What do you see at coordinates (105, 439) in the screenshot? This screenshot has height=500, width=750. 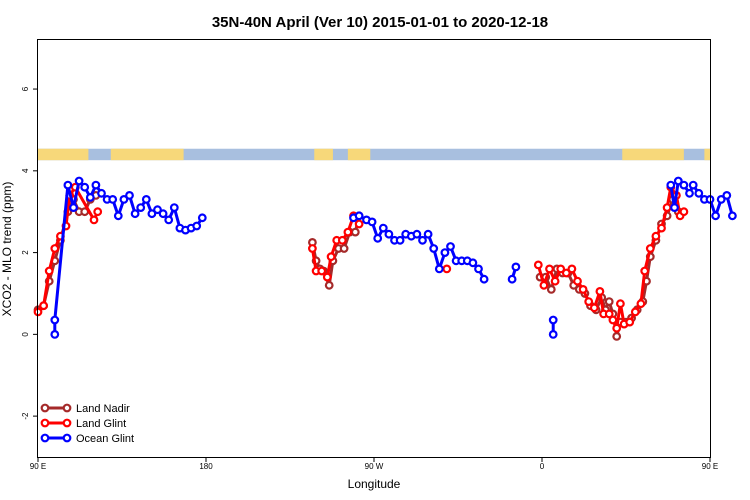 I see `legend-label: Ocean Glint` at bounding box center [105, 439].